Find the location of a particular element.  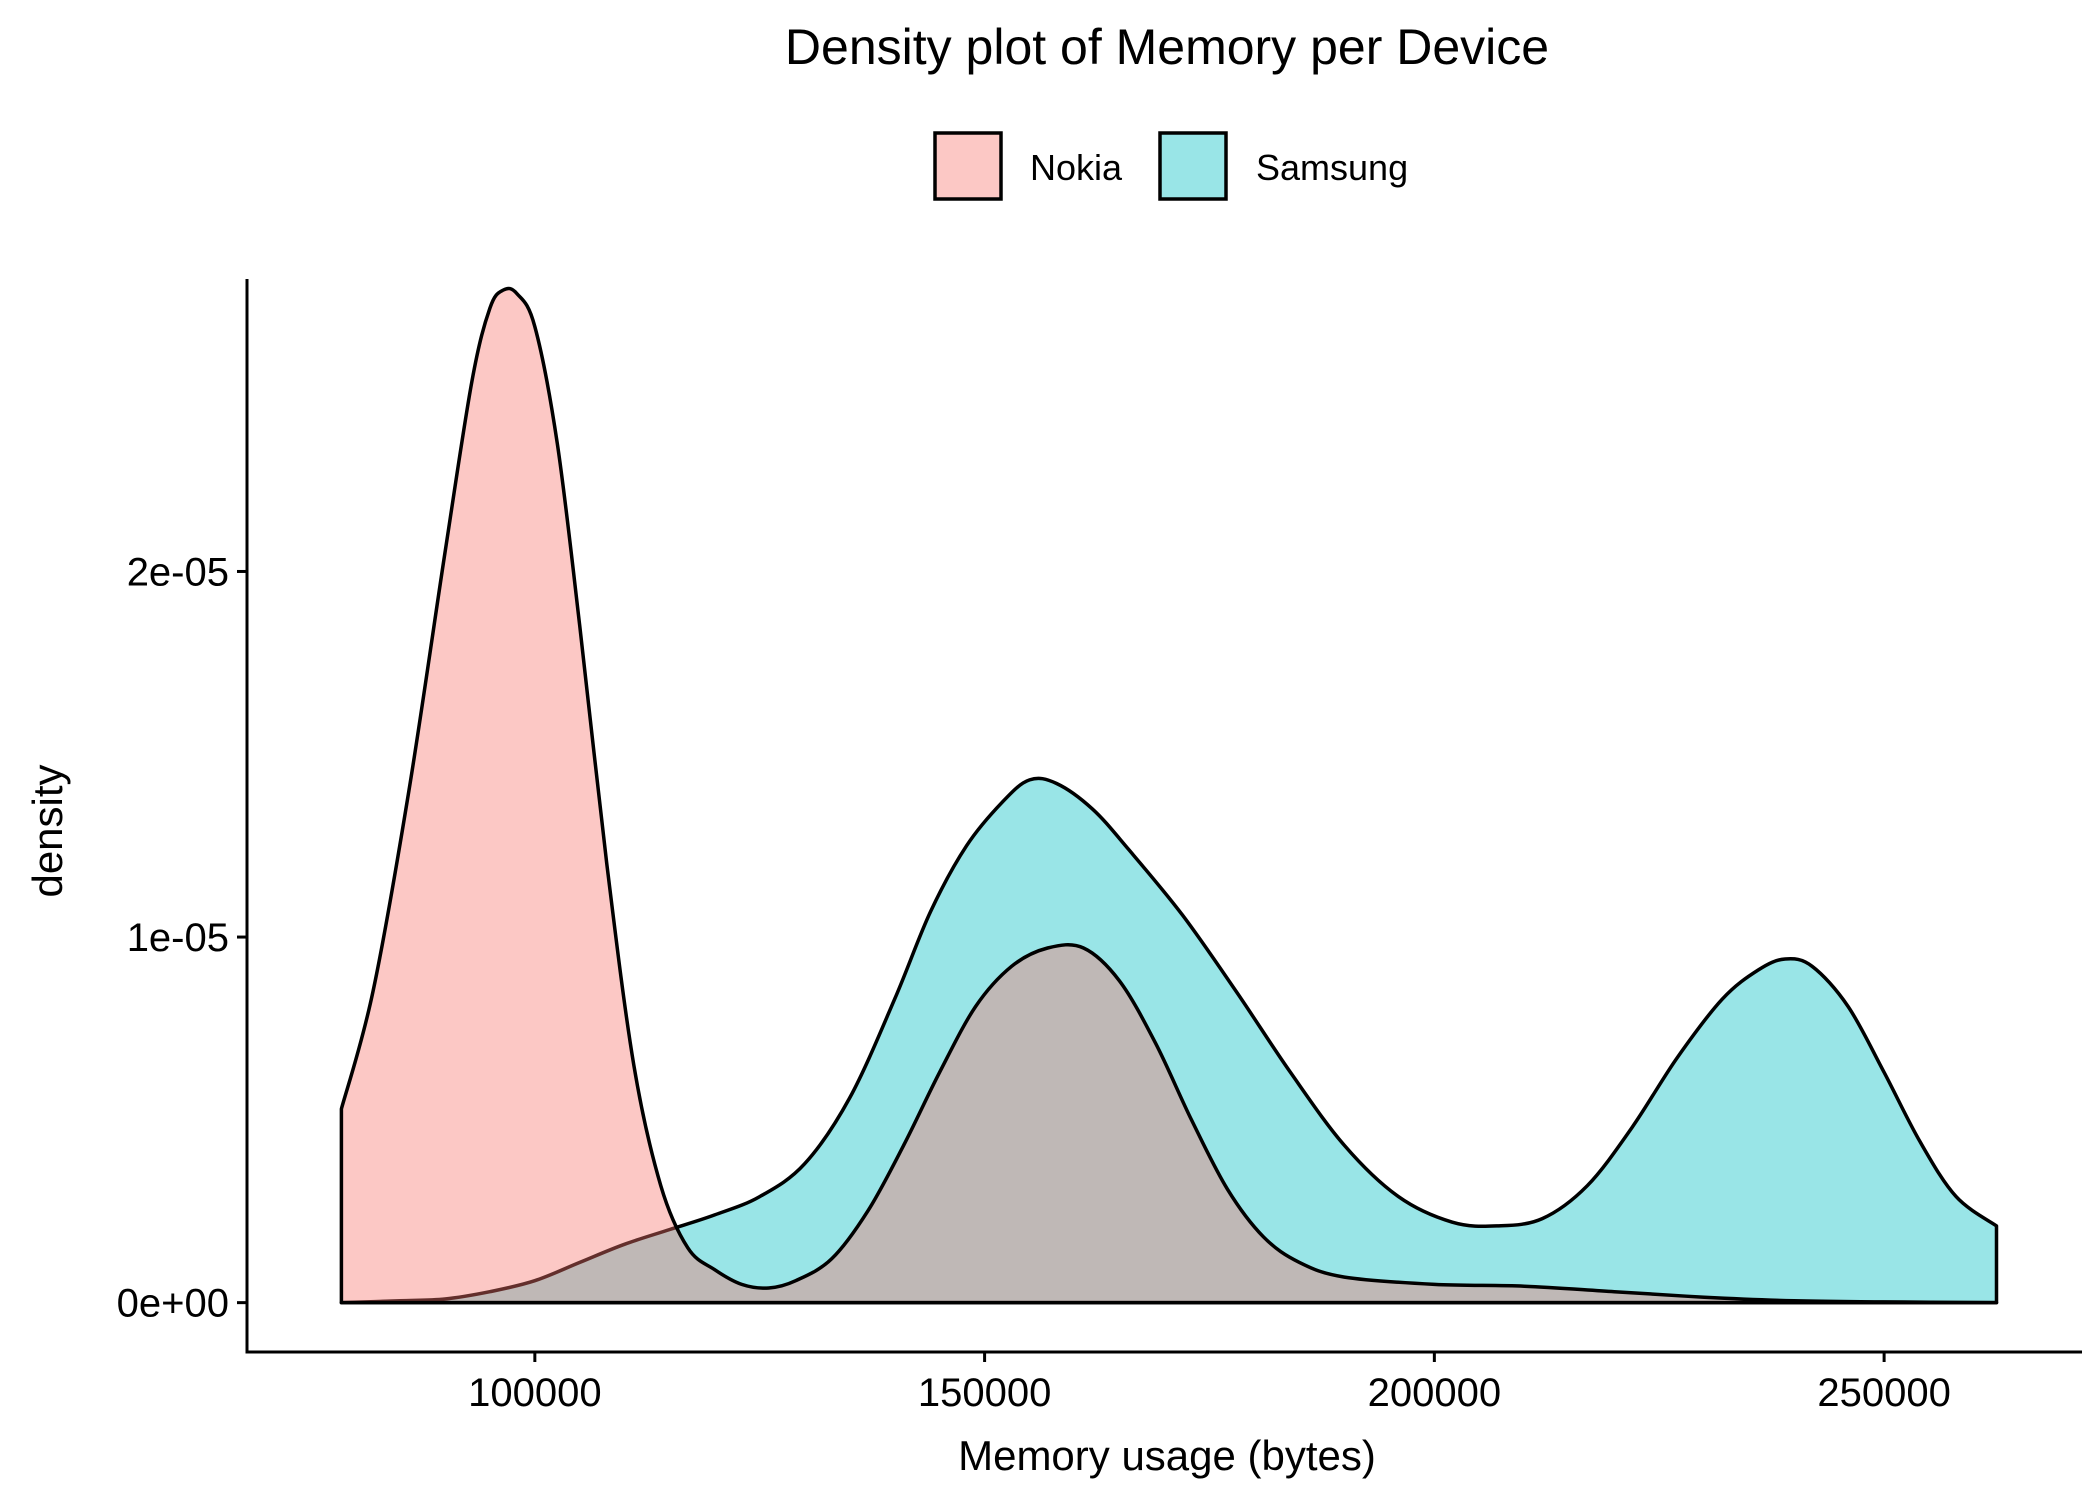

legend-label-samsung: Samsung is located at coordinates (1332, 167).